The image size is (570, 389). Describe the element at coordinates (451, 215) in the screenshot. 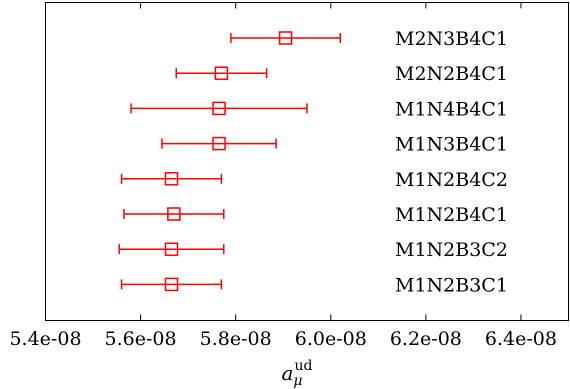

I see `point-label: M1N2B4C1` at that location.